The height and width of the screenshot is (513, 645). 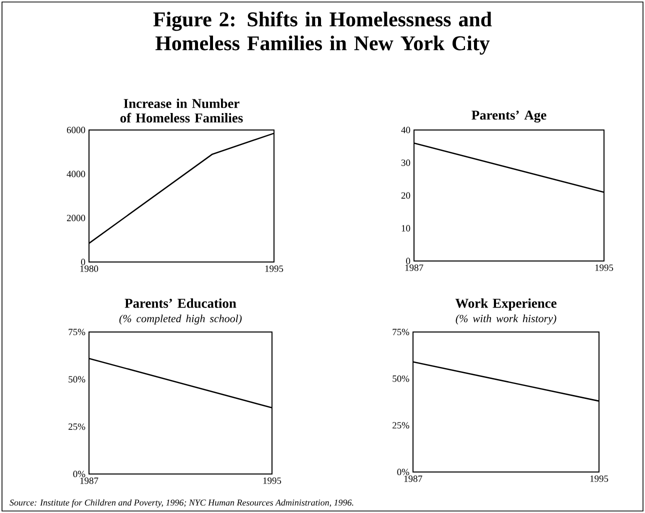 What do you see at coordinates (405, 130) in the screenshot?
I see `y-tick-label: 40` at bounding box center [405, 130].